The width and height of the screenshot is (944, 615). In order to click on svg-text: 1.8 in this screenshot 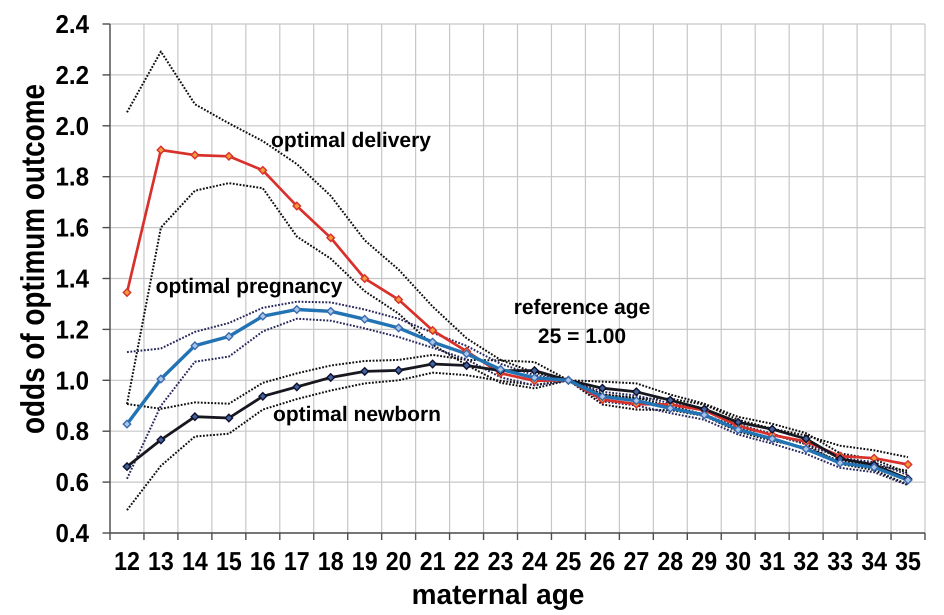, I will do `click(73, 177)`.